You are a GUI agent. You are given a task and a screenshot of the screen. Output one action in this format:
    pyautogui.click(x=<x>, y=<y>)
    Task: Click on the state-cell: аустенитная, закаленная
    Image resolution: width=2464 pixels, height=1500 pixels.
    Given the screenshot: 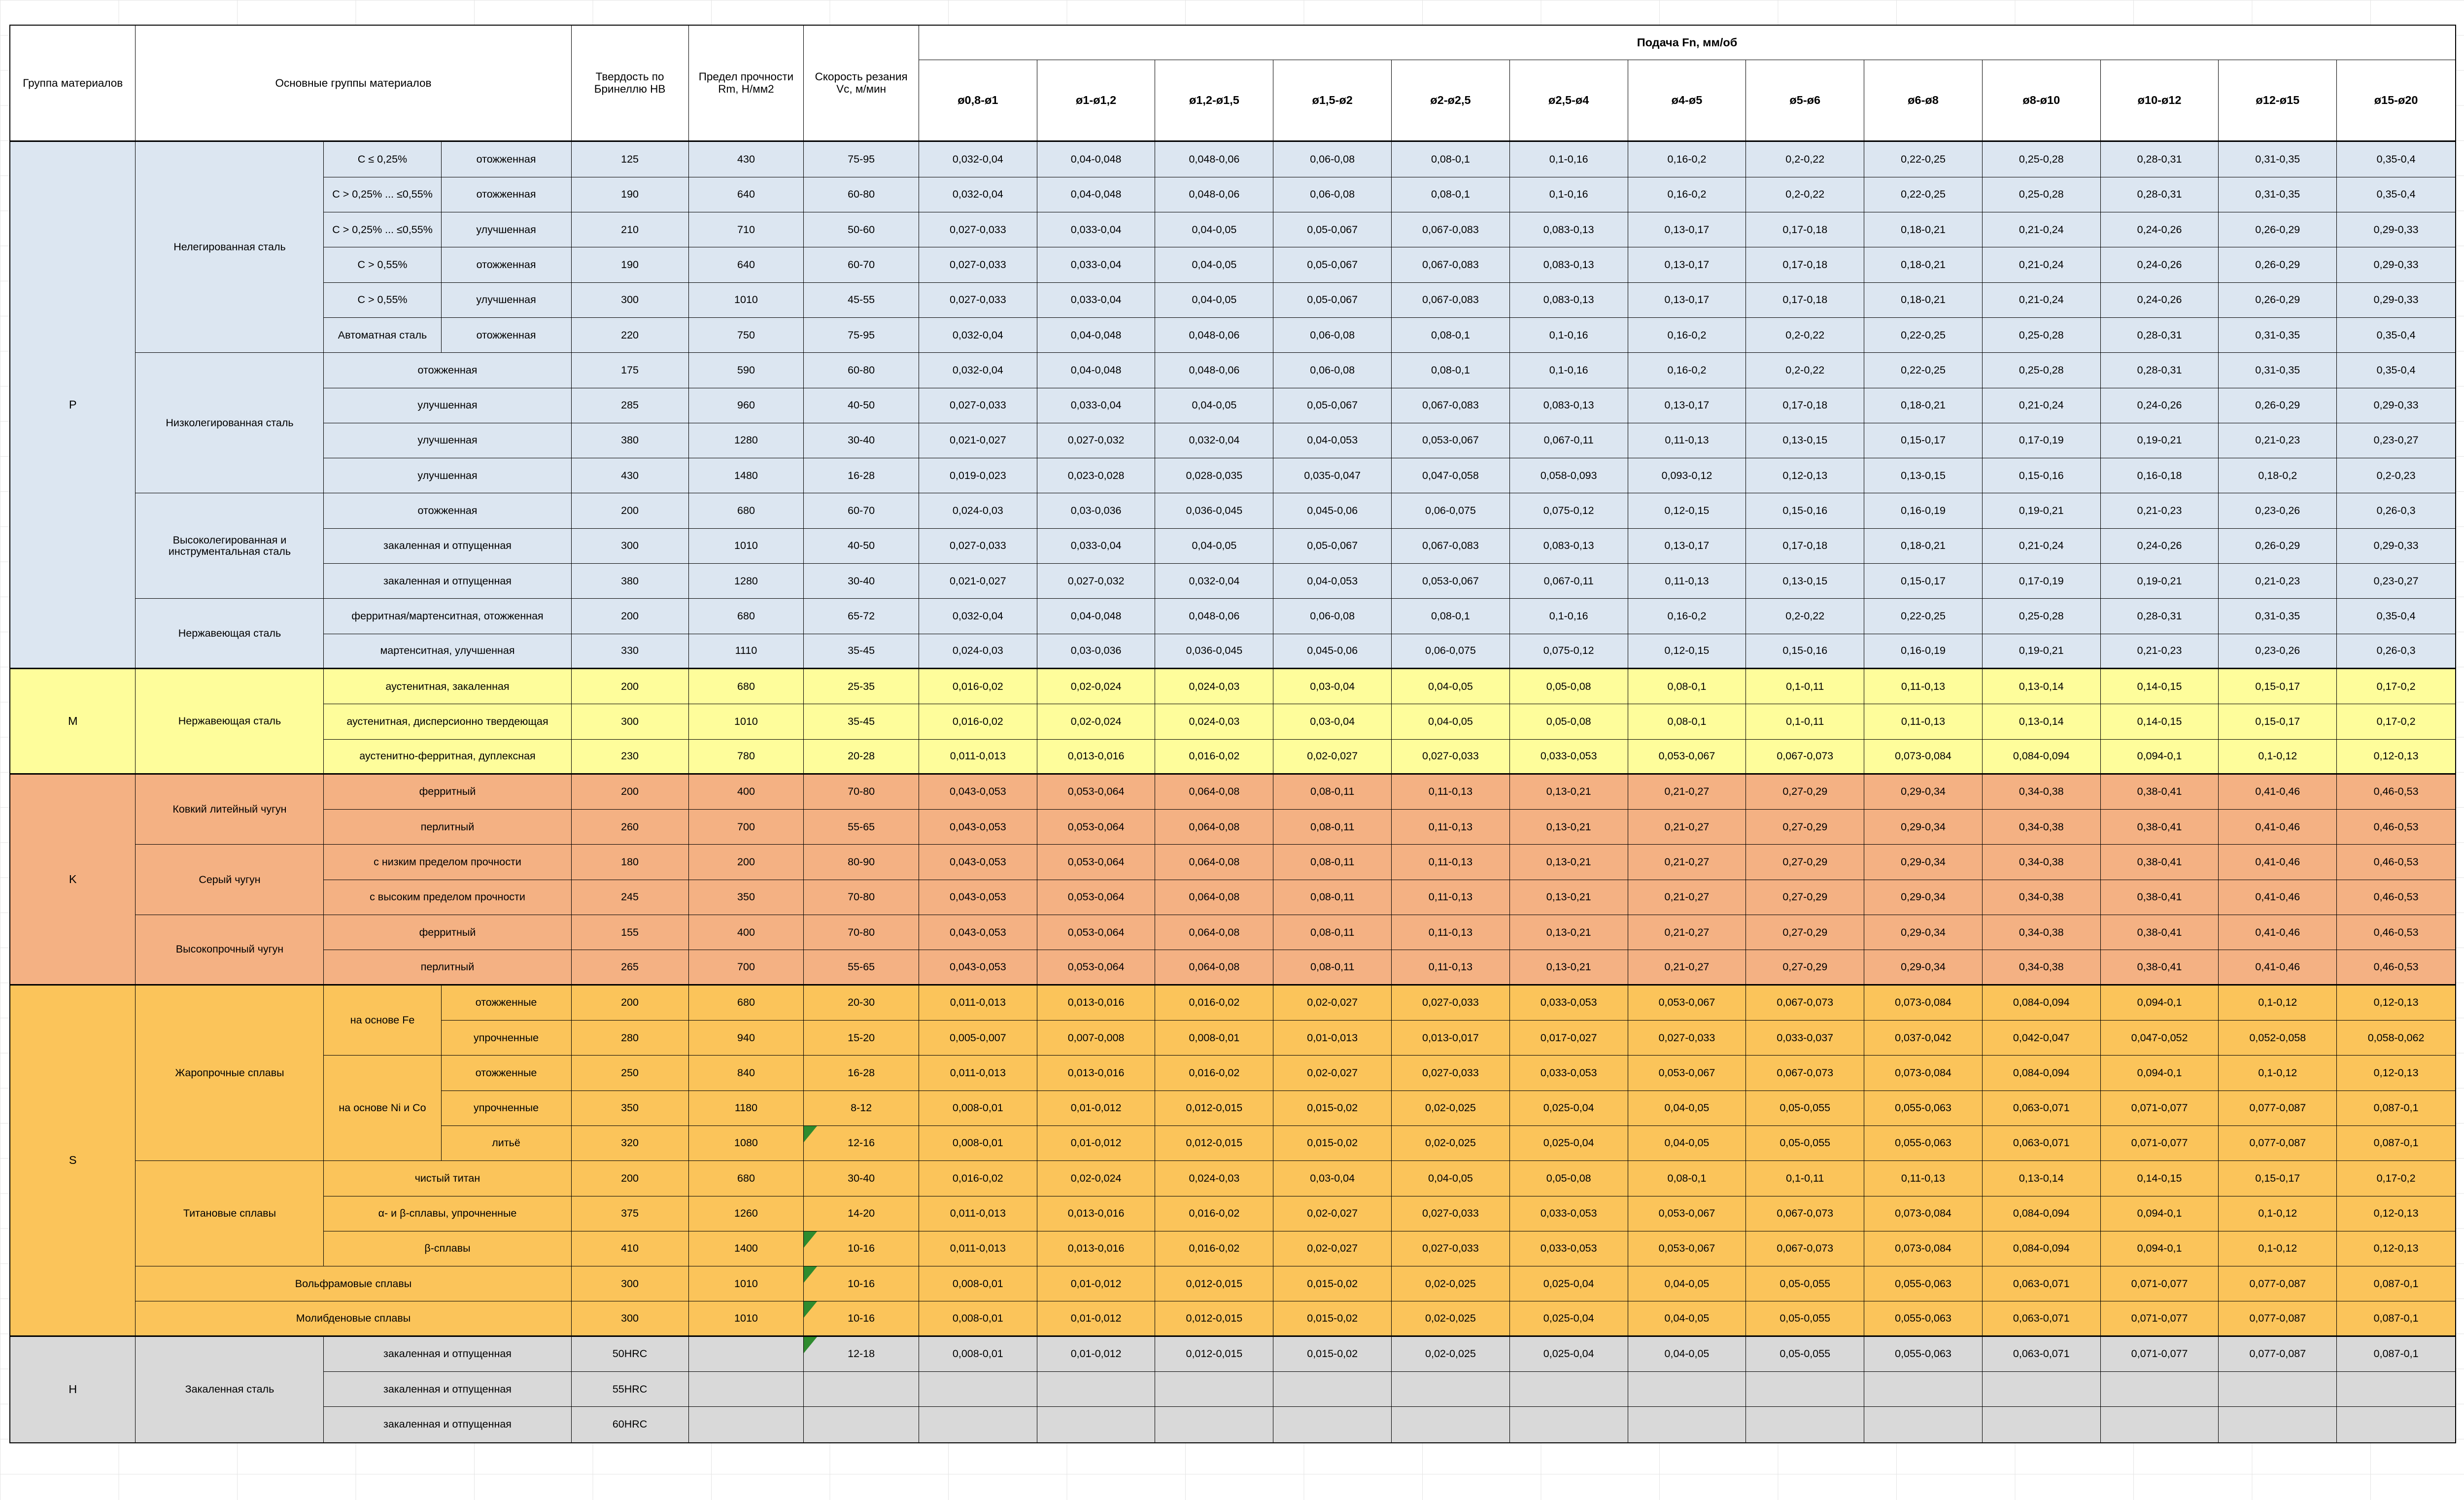 What is the action you would take?
    pyautogui.click(x=448, y=687)
    